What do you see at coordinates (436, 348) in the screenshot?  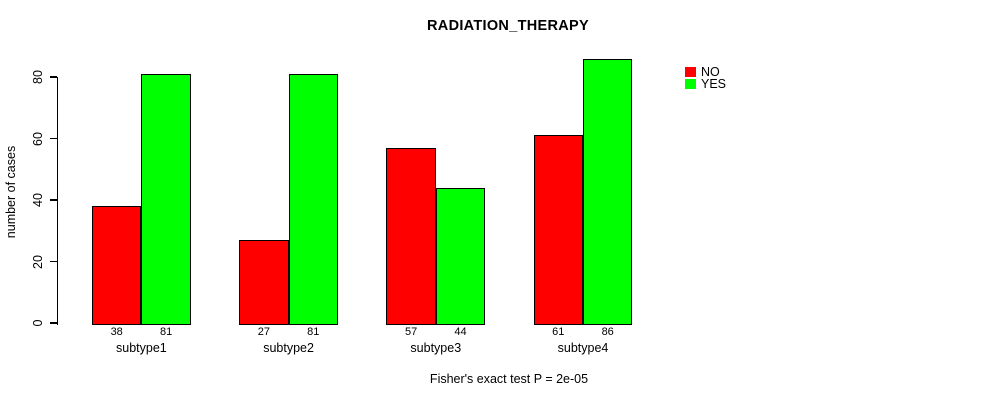 I see `x-category-label-subtype3: subtype3` at bounding box center [436, 348].